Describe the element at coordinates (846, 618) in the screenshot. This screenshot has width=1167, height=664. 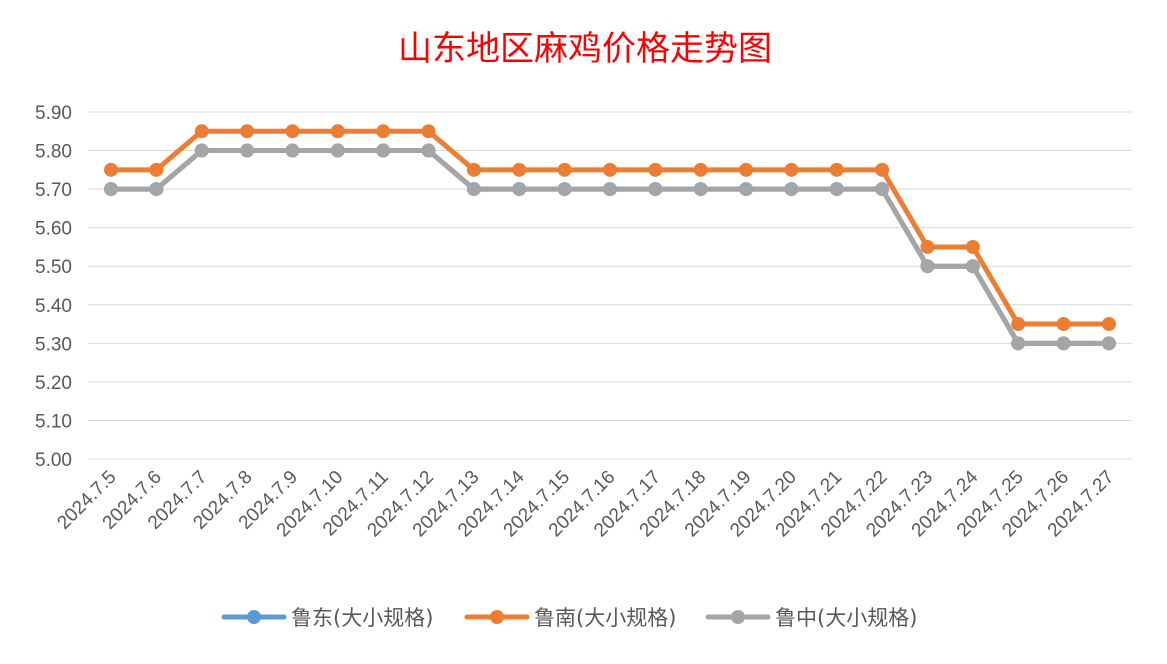
I see `legend-label: 鲁中(大小规格)` at that location.